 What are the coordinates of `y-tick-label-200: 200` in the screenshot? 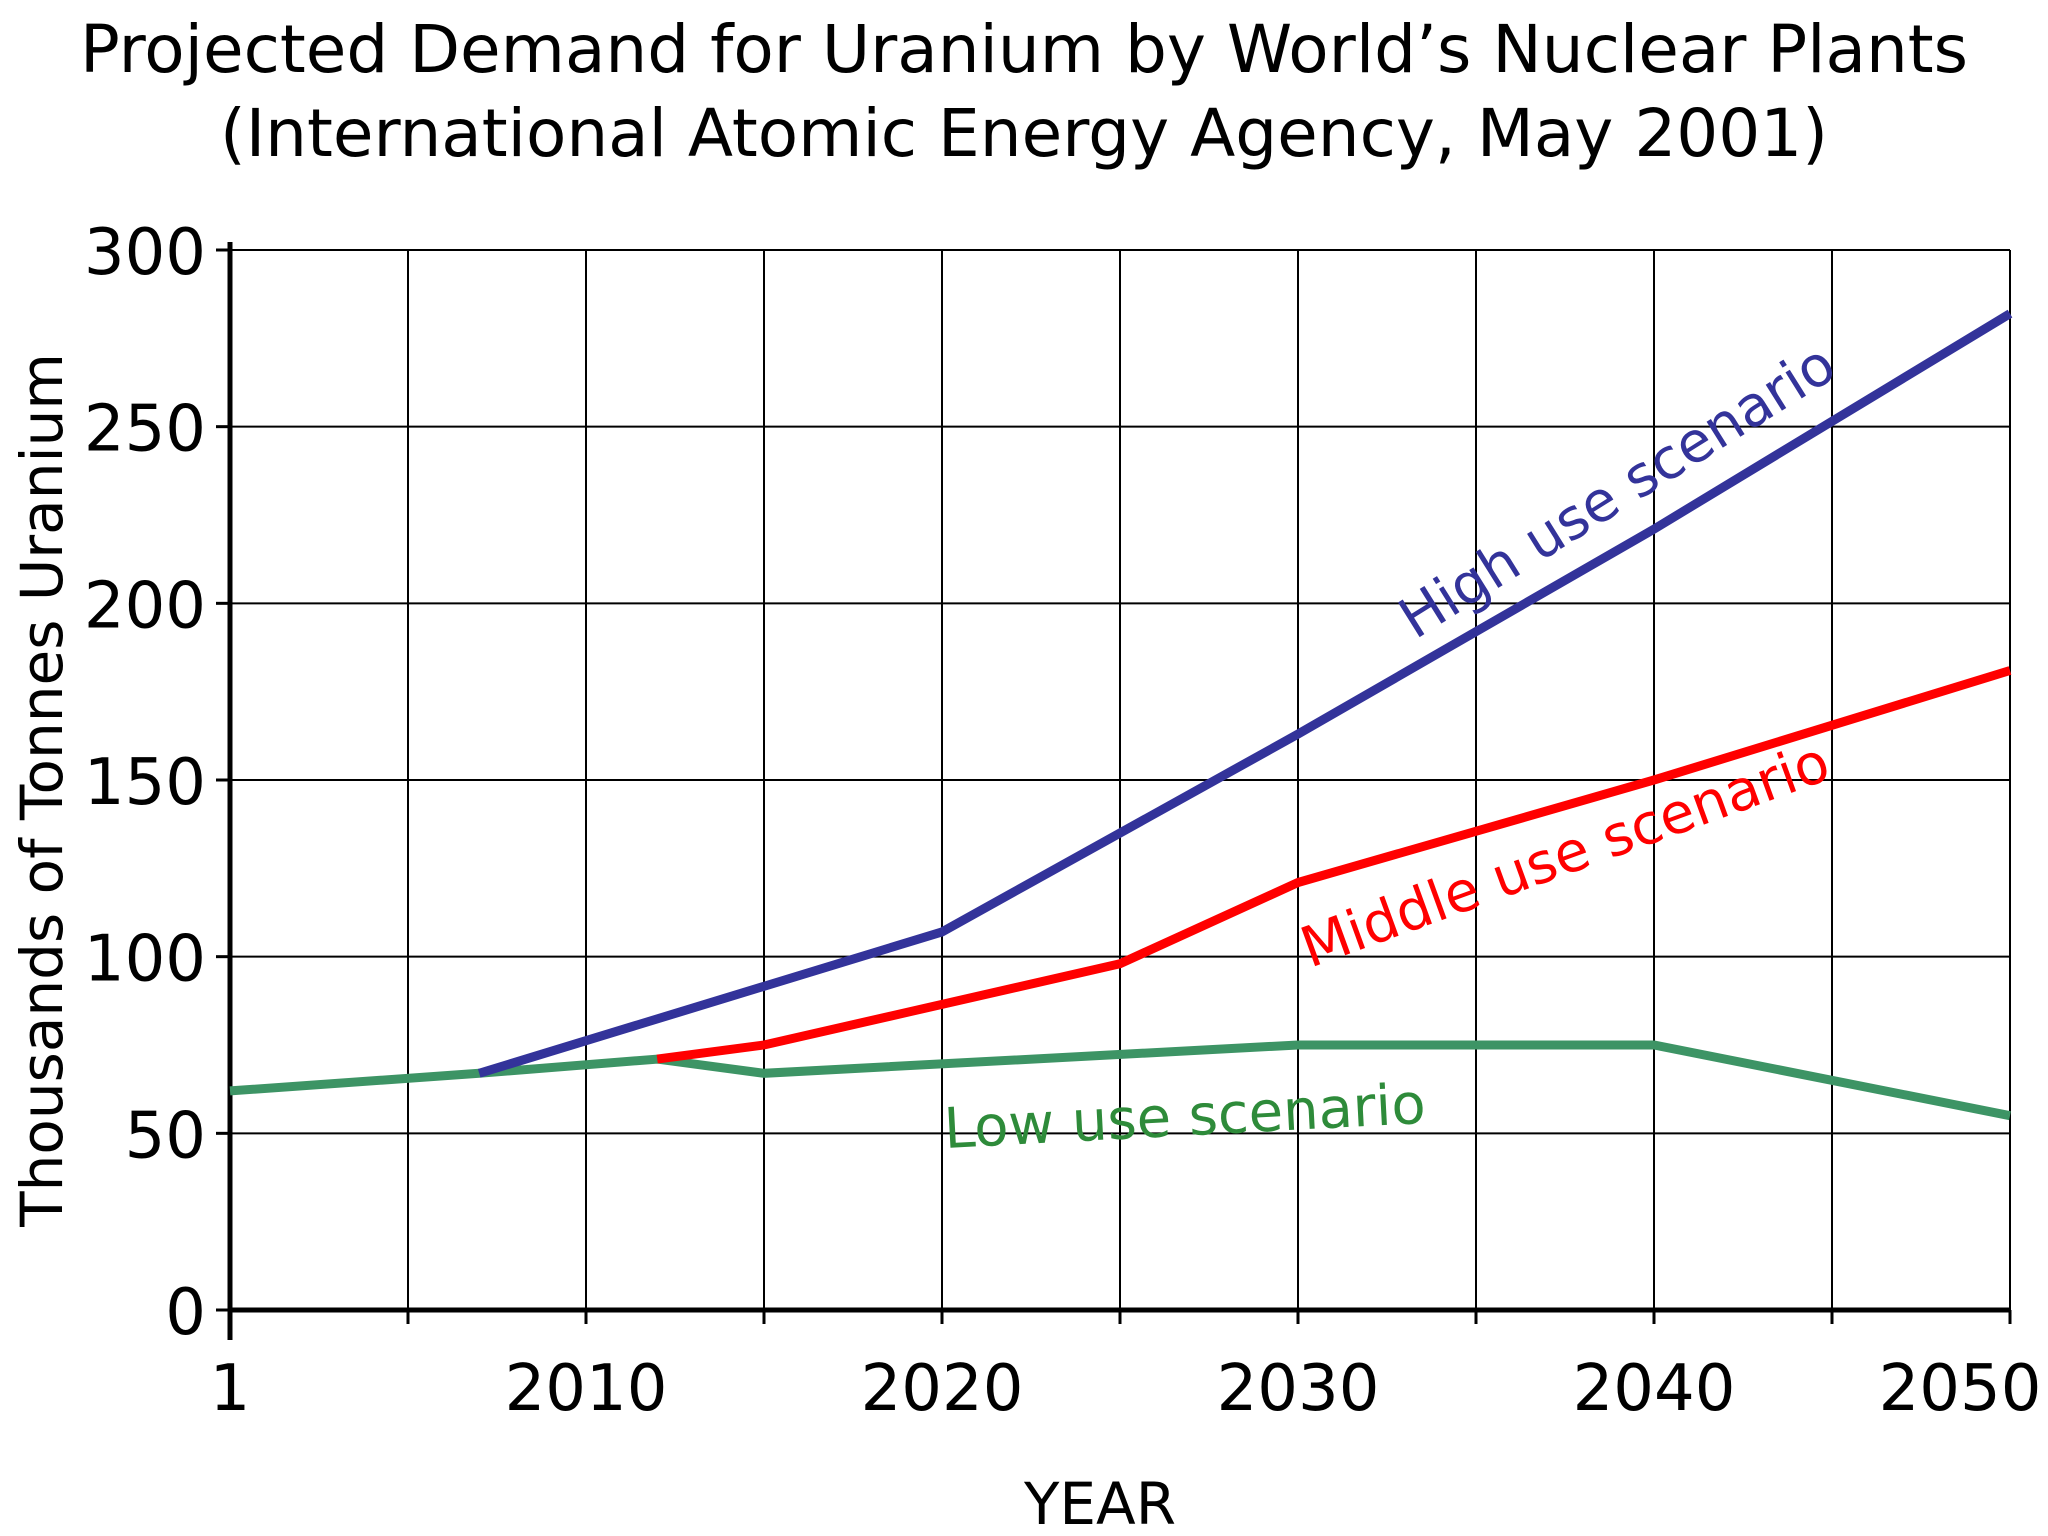 It's located at (145, 606).